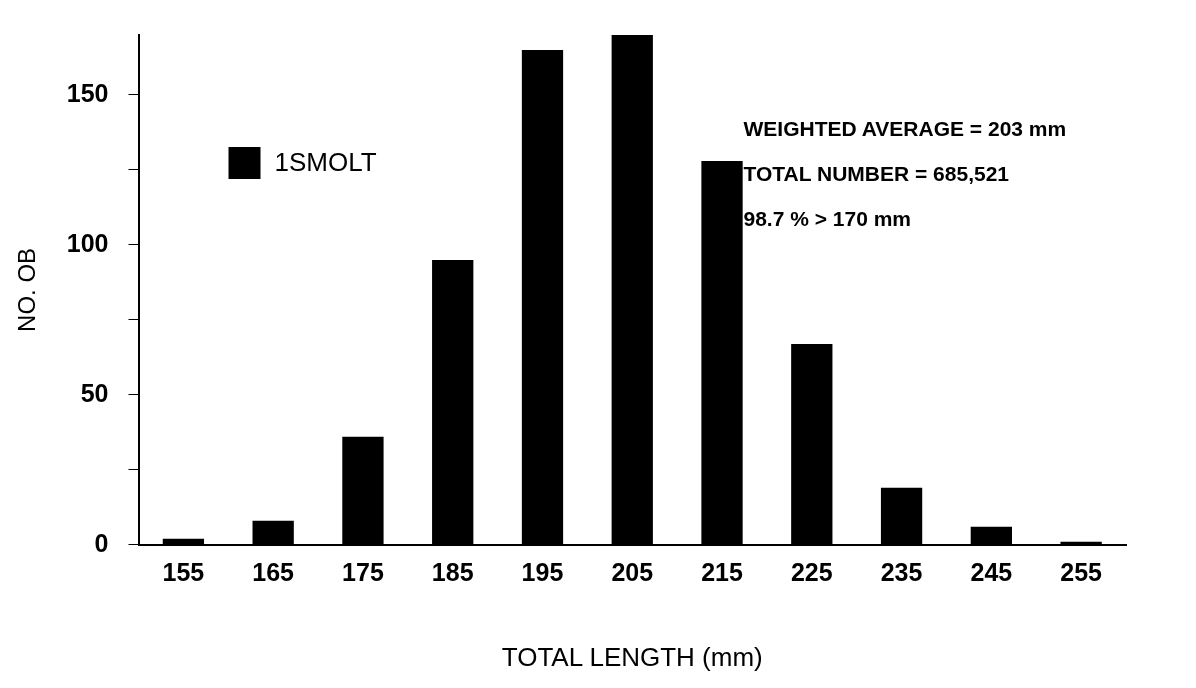 This screenshot has height=688, width=1196. Describe the element at coordinates (901, 571) in the screenshot. I see `x-tick-label: 235` at that location.